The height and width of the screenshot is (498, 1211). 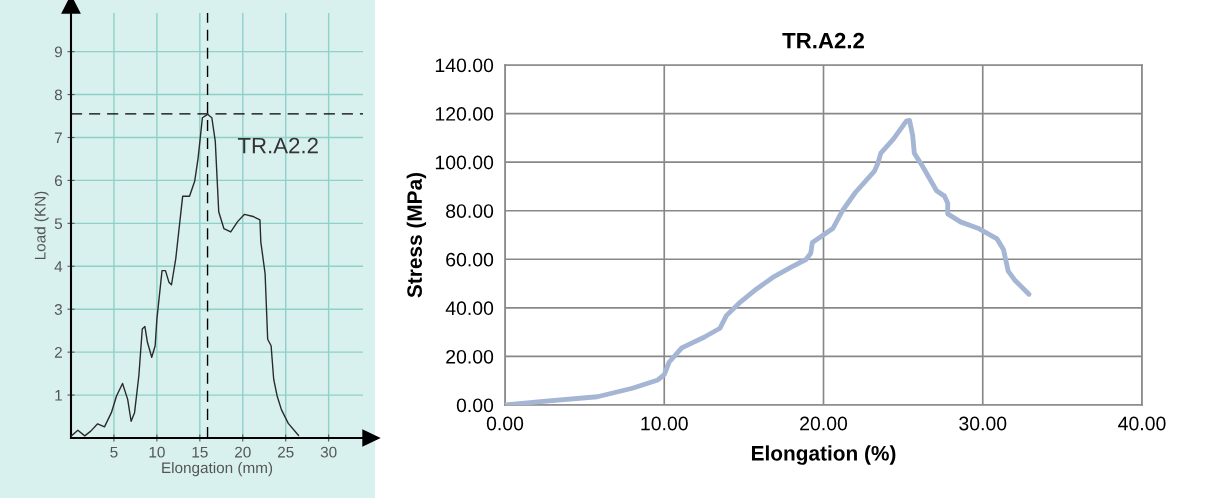 What do you see at coordinates (200, 452) in the screenshot?
I see `x-tick-label: 15` at bounding box center [200, 452].